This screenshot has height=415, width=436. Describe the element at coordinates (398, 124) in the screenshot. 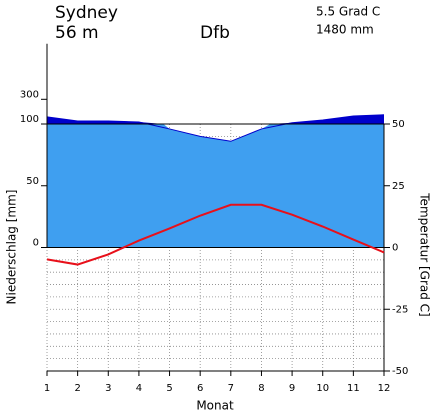

I see `y2-tick-label: 50` at that location.